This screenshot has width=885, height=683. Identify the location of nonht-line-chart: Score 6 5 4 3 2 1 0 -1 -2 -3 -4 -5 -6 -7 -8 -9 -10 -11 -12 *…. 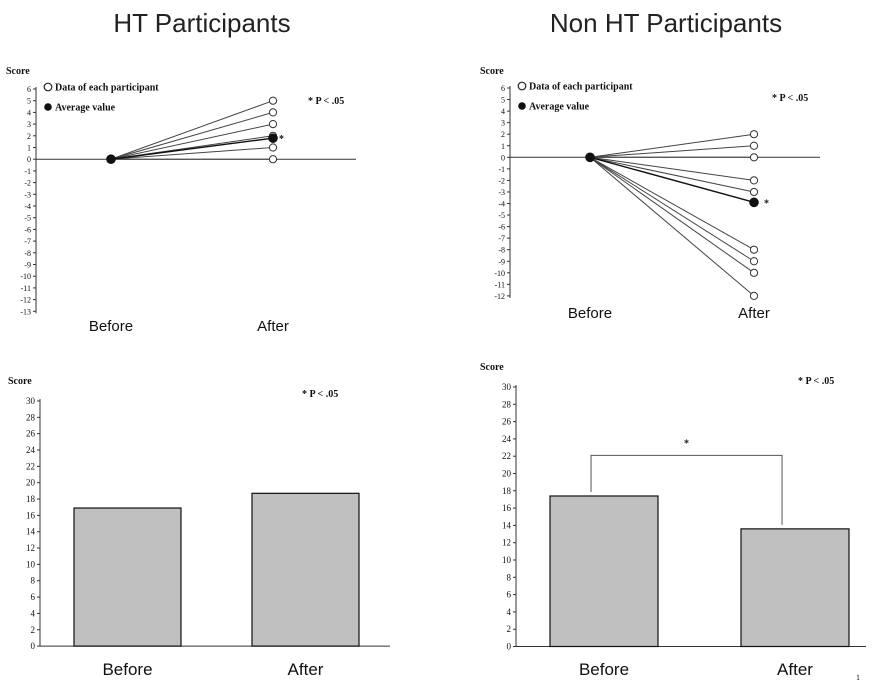
(650, 194).